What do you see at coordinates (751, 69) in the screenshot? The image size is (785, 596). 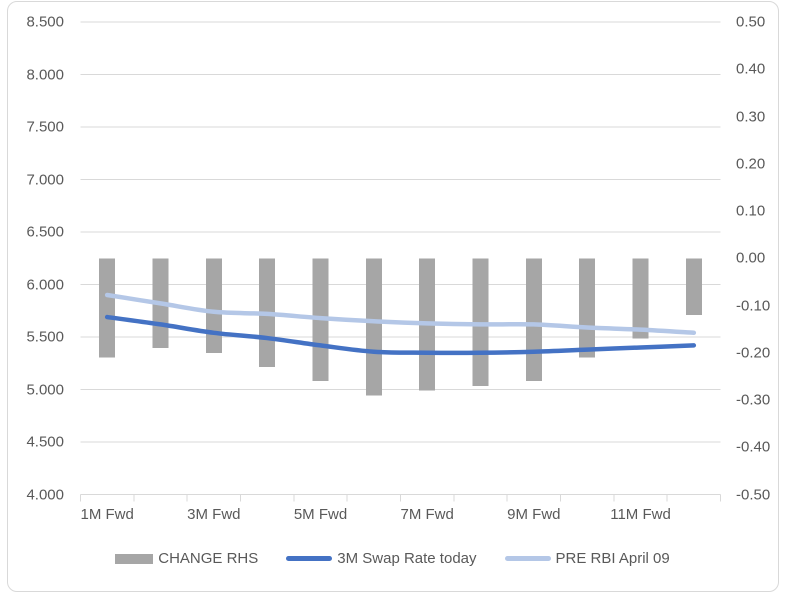 I see `right-axis-tick-label: 0.40` at bounding box center [751, 69].